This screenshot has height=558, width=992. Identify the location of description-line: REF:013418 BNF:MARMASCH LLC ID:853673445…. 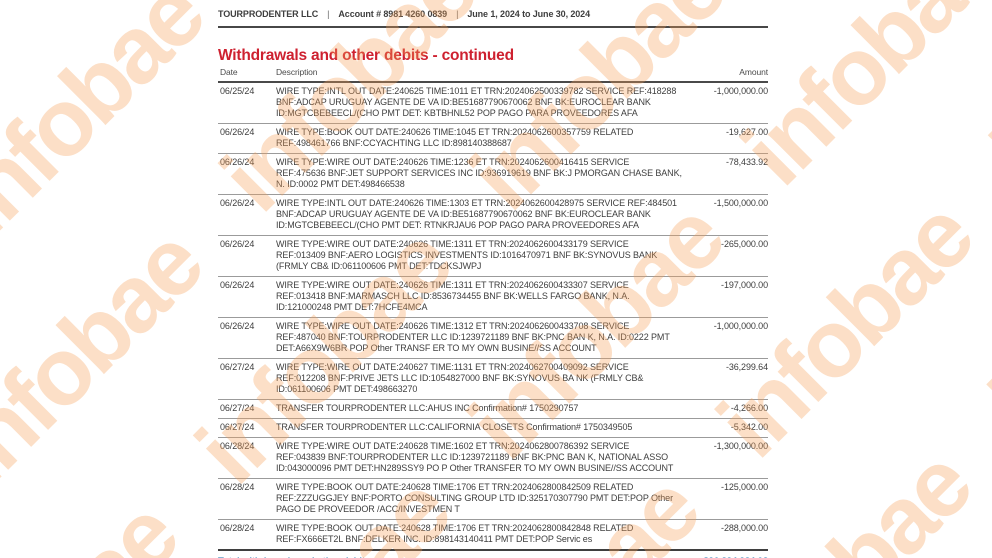
(453, 296).